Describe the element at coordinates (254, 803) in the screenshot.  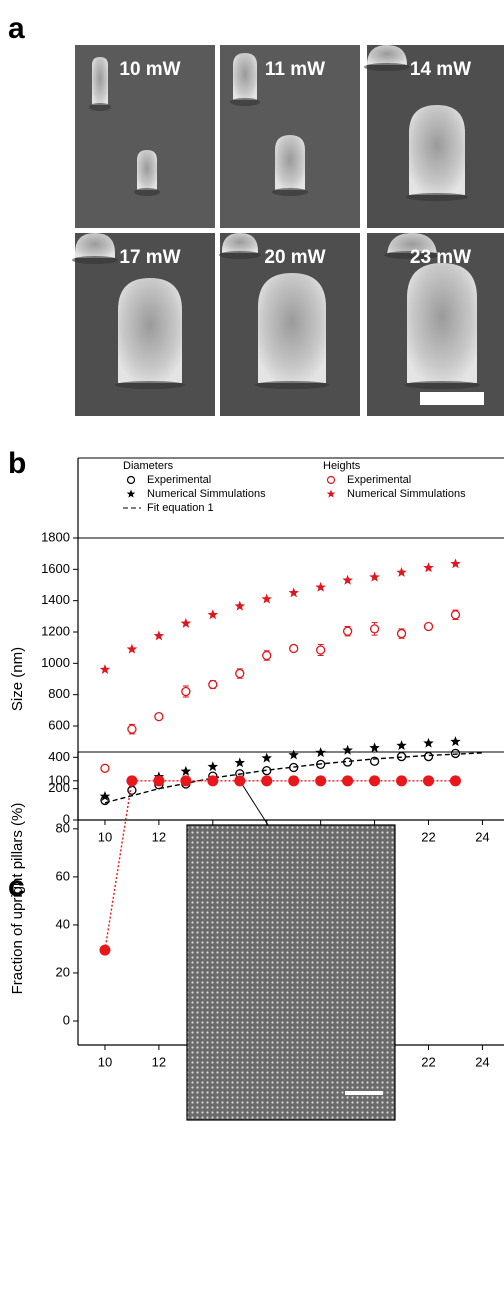
I see `inset-connector` at that location.